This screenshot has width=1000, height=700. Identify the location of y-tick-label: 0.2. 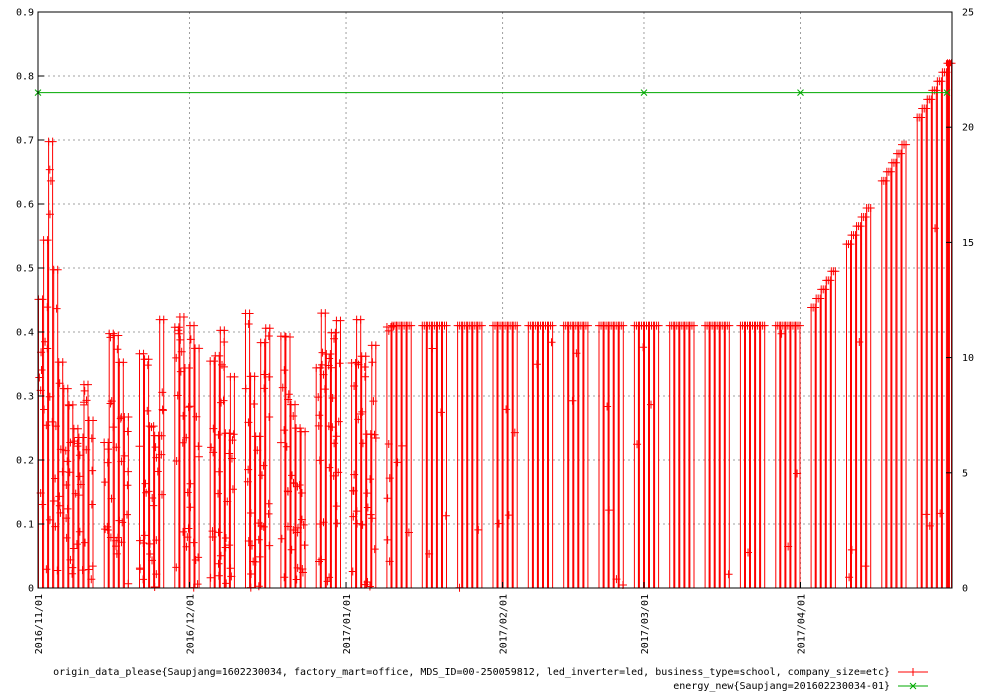
(25, 461).